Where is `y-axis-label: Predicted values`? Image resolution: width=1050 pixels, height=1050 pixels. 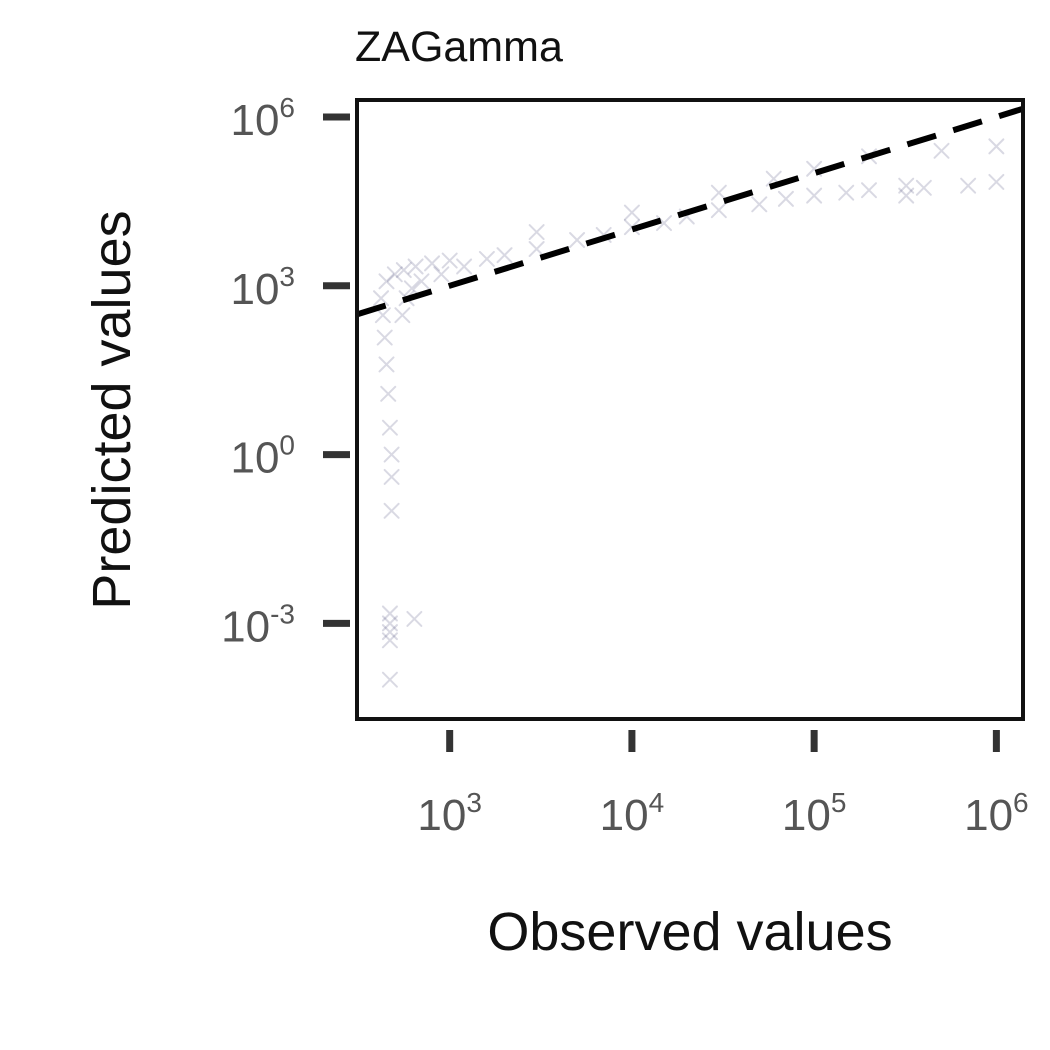 y-axis-label: Predicted values is located at coordinates (112, 409).